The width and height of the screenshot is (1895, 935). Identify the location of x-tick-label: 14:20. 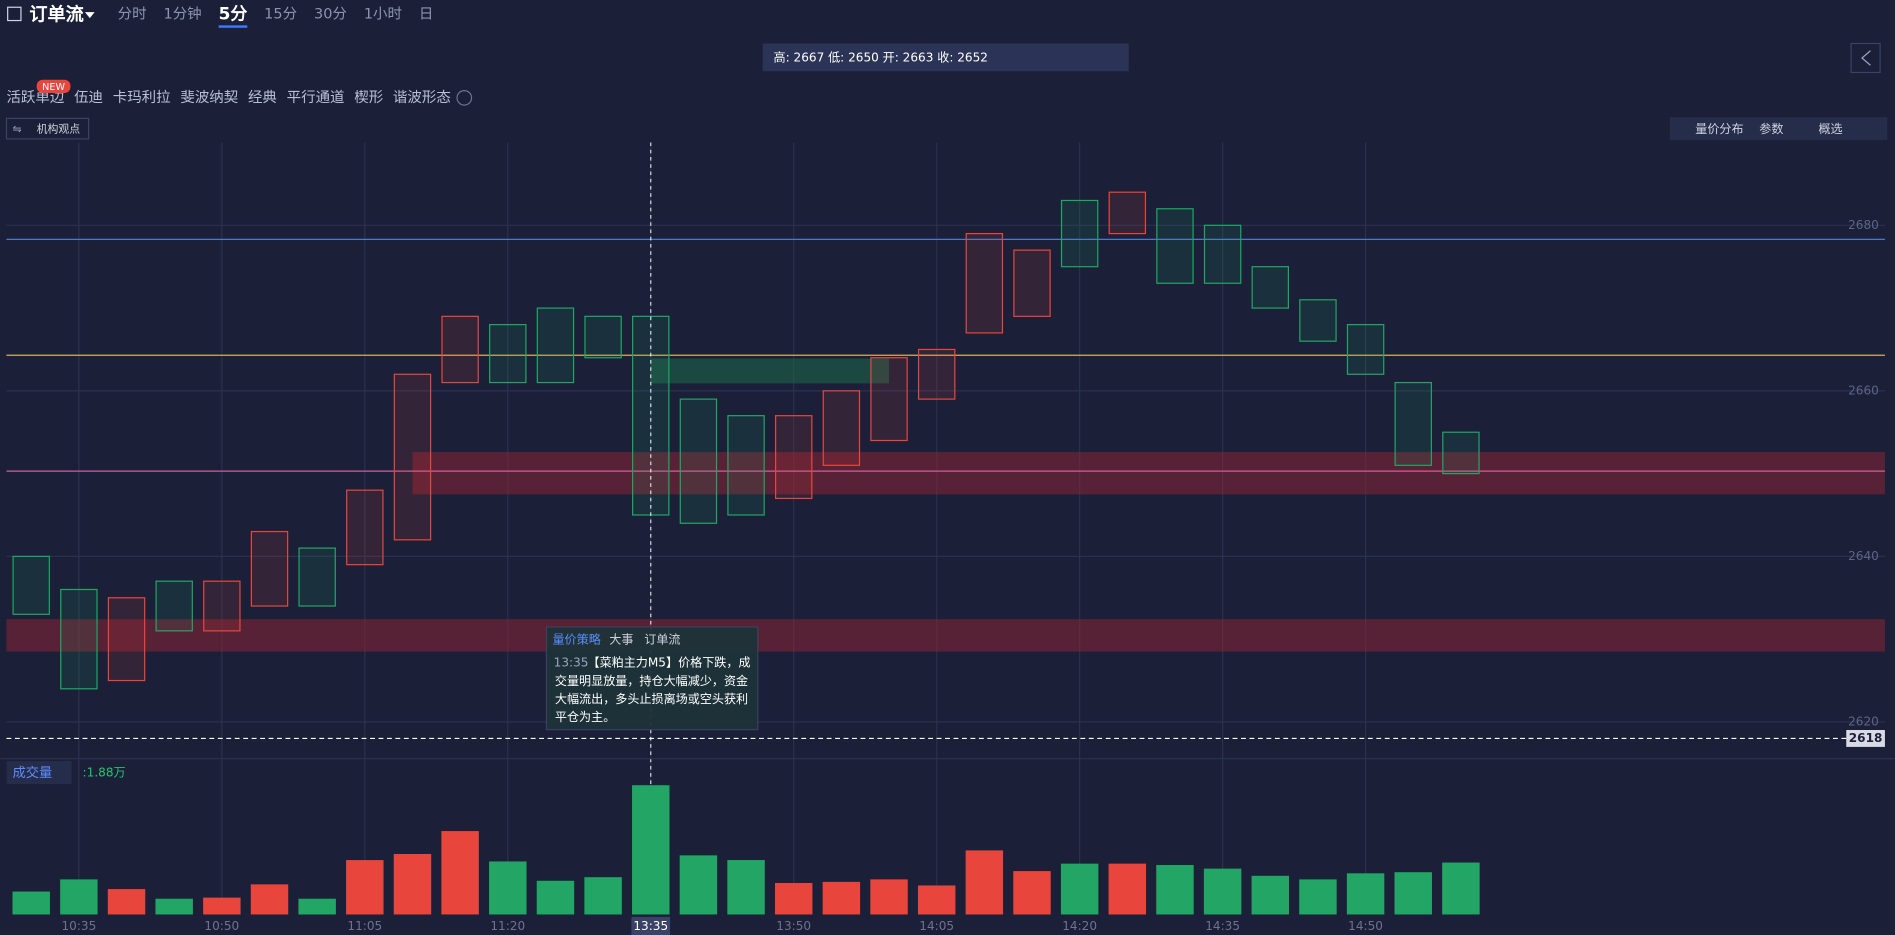
(1079, 926).